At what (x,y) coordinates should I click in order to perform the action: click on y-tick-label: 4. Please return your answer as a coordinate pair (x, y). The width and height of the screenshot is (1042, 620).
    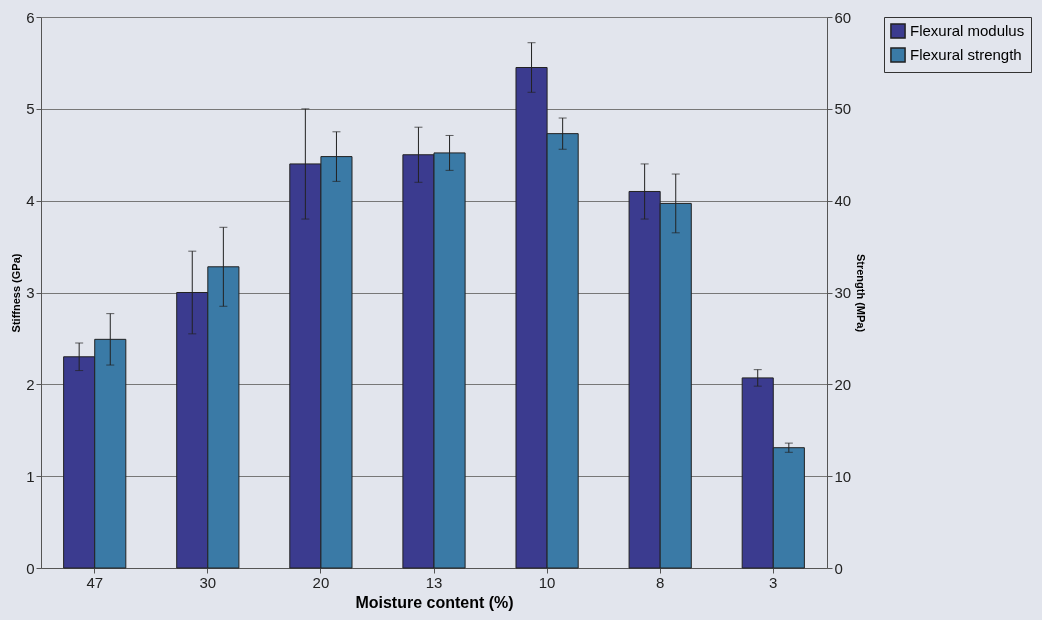
    Looking at the image, I should click on (30, 201).